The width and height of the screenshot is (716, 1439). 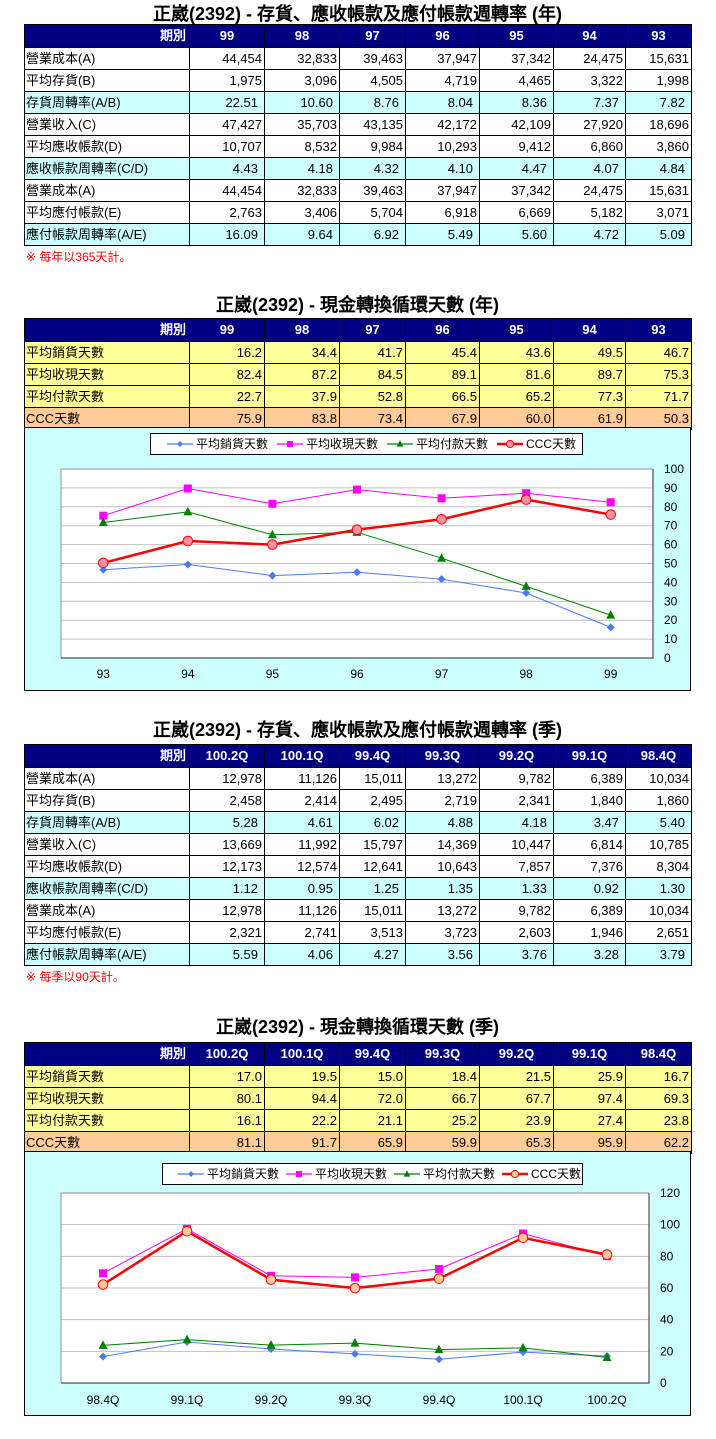 What do you see at coordinates (302, 866) in the screenshot?
I see `cell-value: 12,574` at bounding box center [302, 866].